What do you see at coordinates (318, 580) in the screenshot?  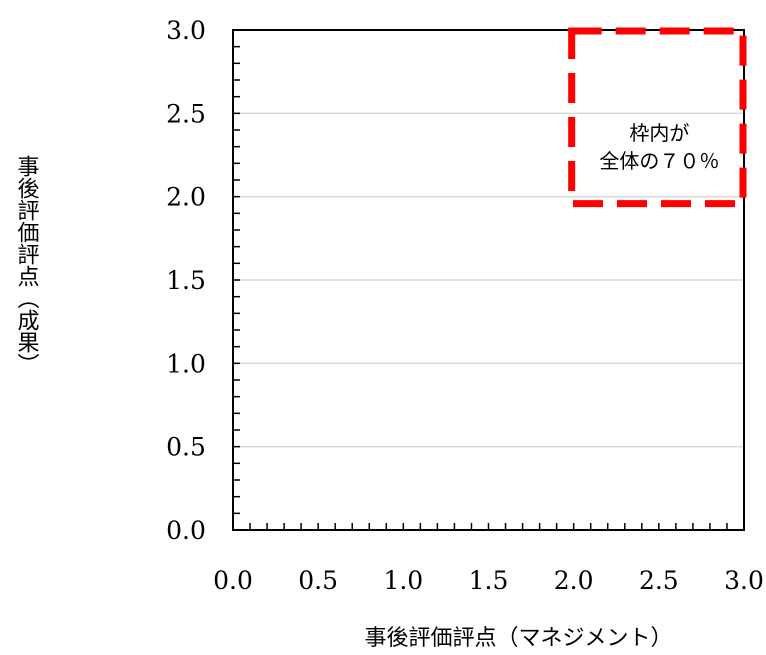 I see `x-tick-label: 0.5` at bounding box center [318, 580].